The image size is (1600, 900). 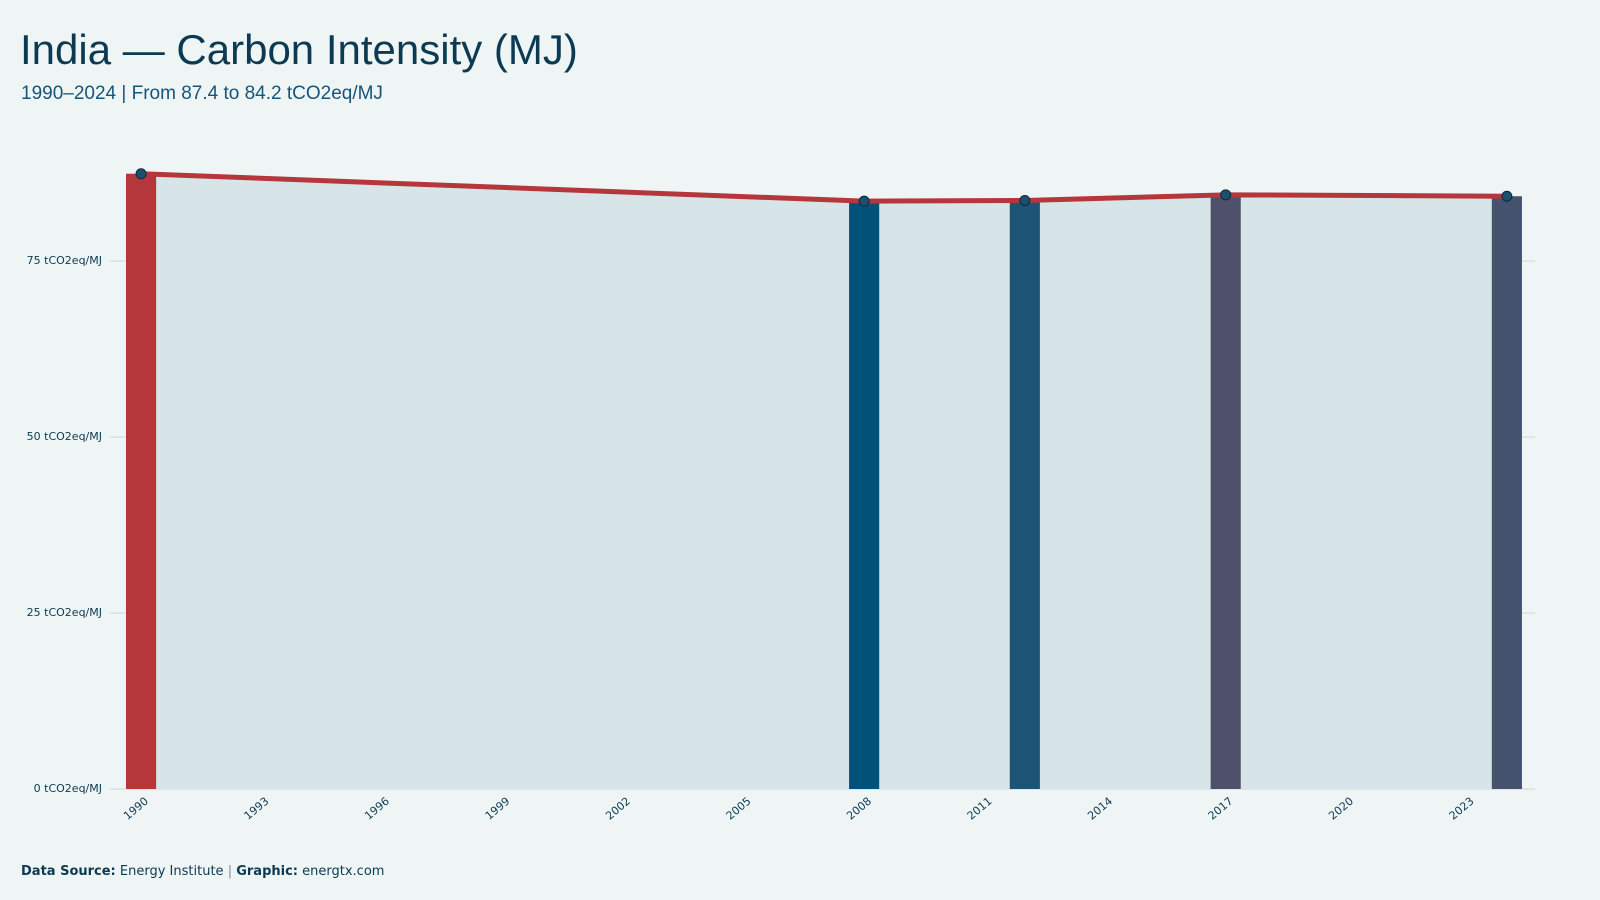 What do you see at coordinates (64, 612) in the screenshot?
I see `y-tick-label: 25 tCO2eq/MJ` at bounding box center [64, 612].